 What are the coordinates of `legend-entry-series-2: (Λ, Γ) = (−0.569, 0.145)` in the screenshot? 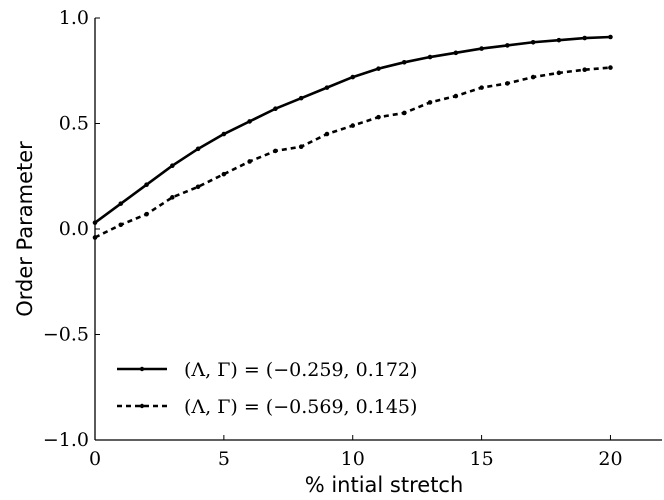 It's located at (267, 407).